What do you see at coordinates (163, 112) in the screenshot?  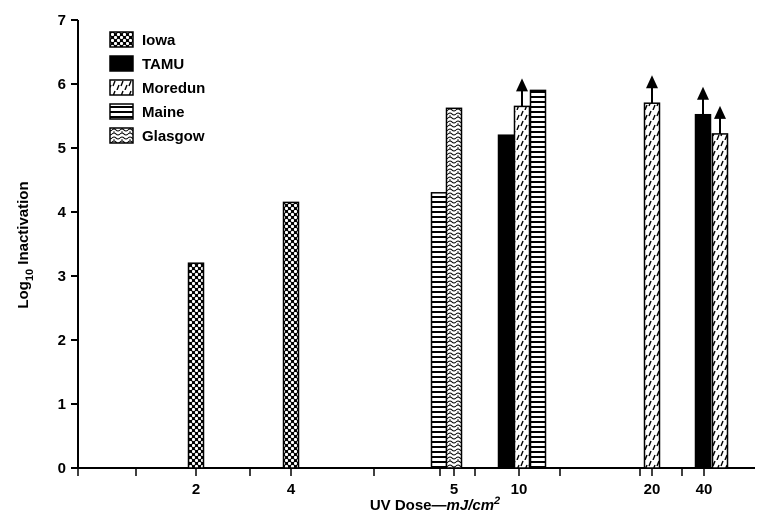 I see `legend-label-maine: Maine` at bounding box center [163, 112].